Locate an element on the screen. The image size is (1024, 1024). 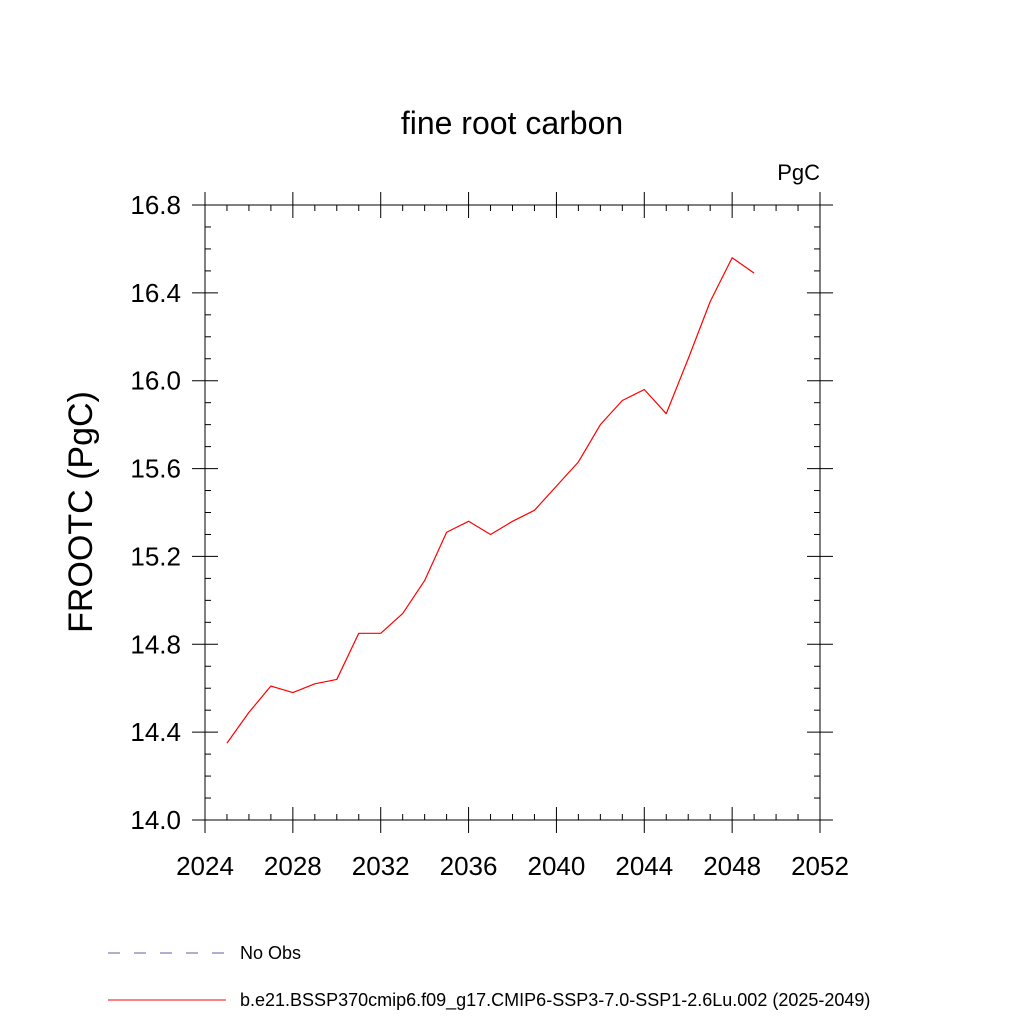
x-tick-labels: 2024 2028 2032 2036 2040 2044 2048 2052 is located at coordinates (512, 866).